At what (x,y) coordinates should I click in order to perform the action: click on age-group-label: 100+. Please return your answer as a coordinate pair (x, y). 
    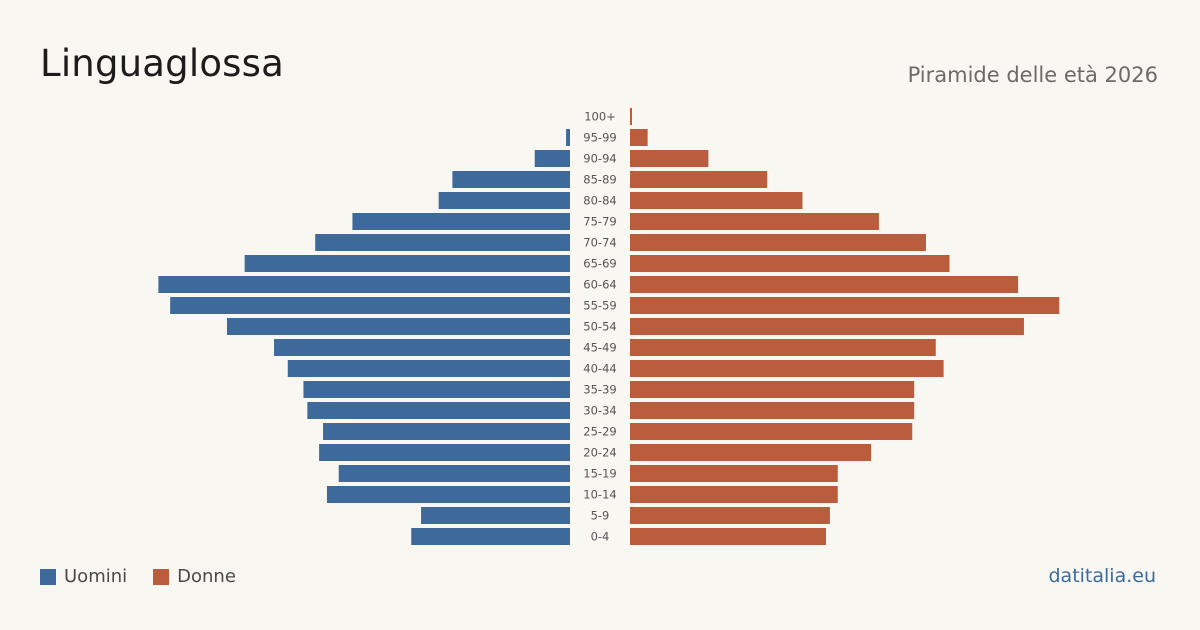
    Looking at the image, I should click on (600, 117).